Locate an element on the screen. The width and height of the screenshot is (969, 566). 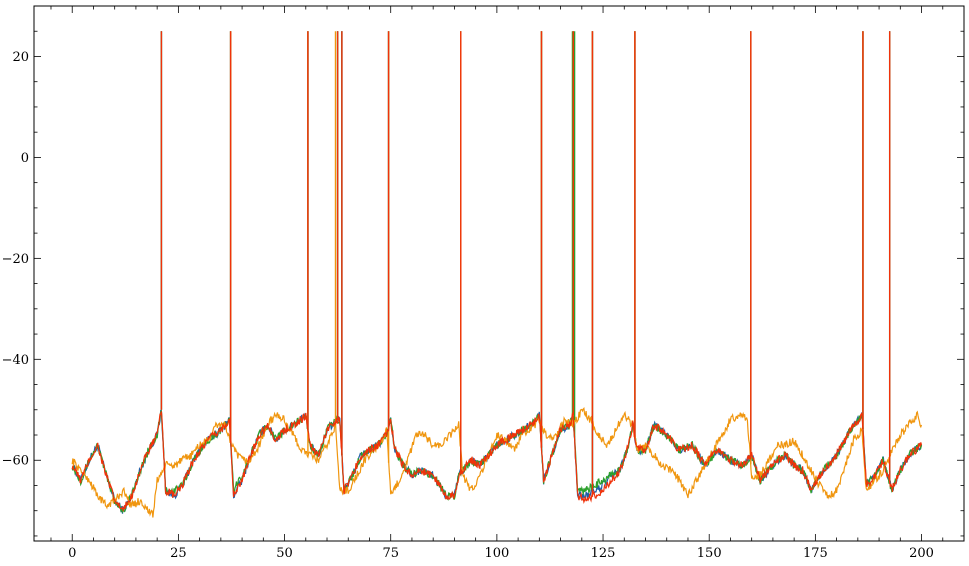
x-tick-label: 100 is located at coordinates (496, 553).